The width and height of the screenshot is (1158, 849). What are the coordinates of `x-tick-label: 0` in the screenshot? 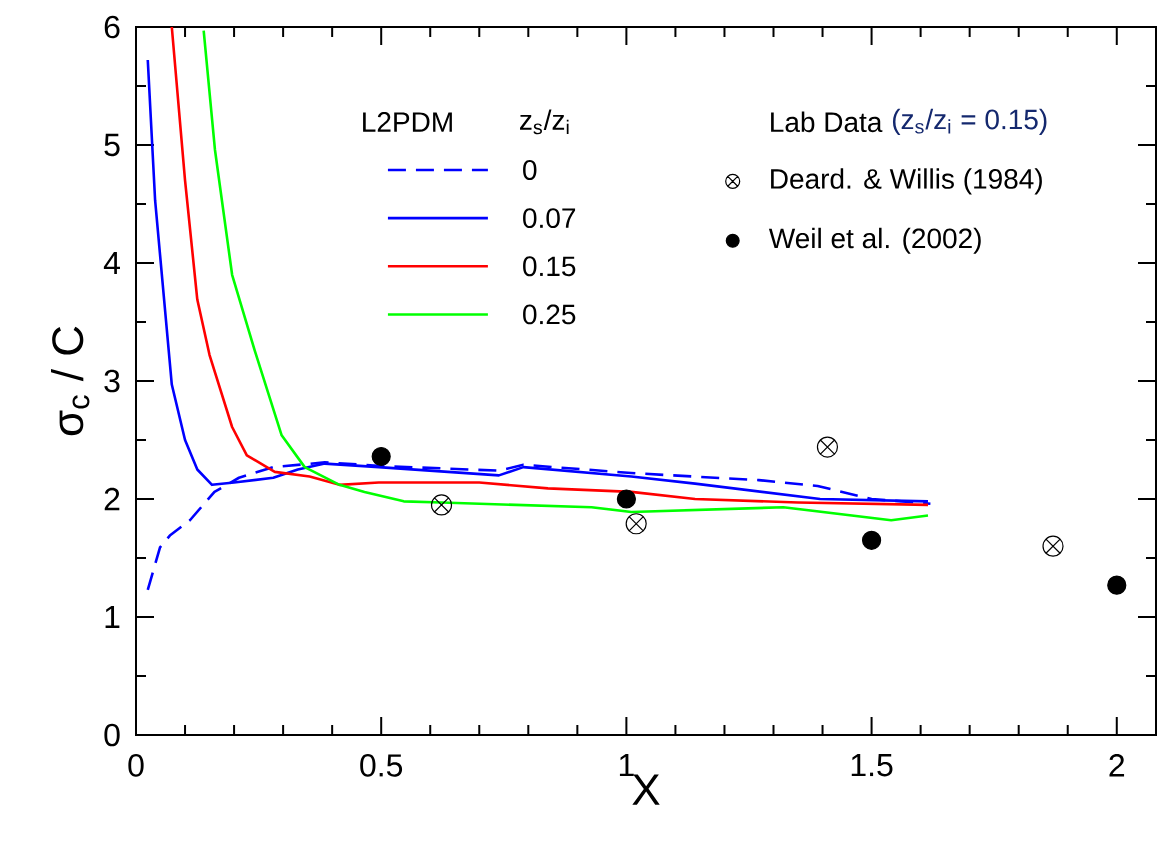 It's located at (136, 765).